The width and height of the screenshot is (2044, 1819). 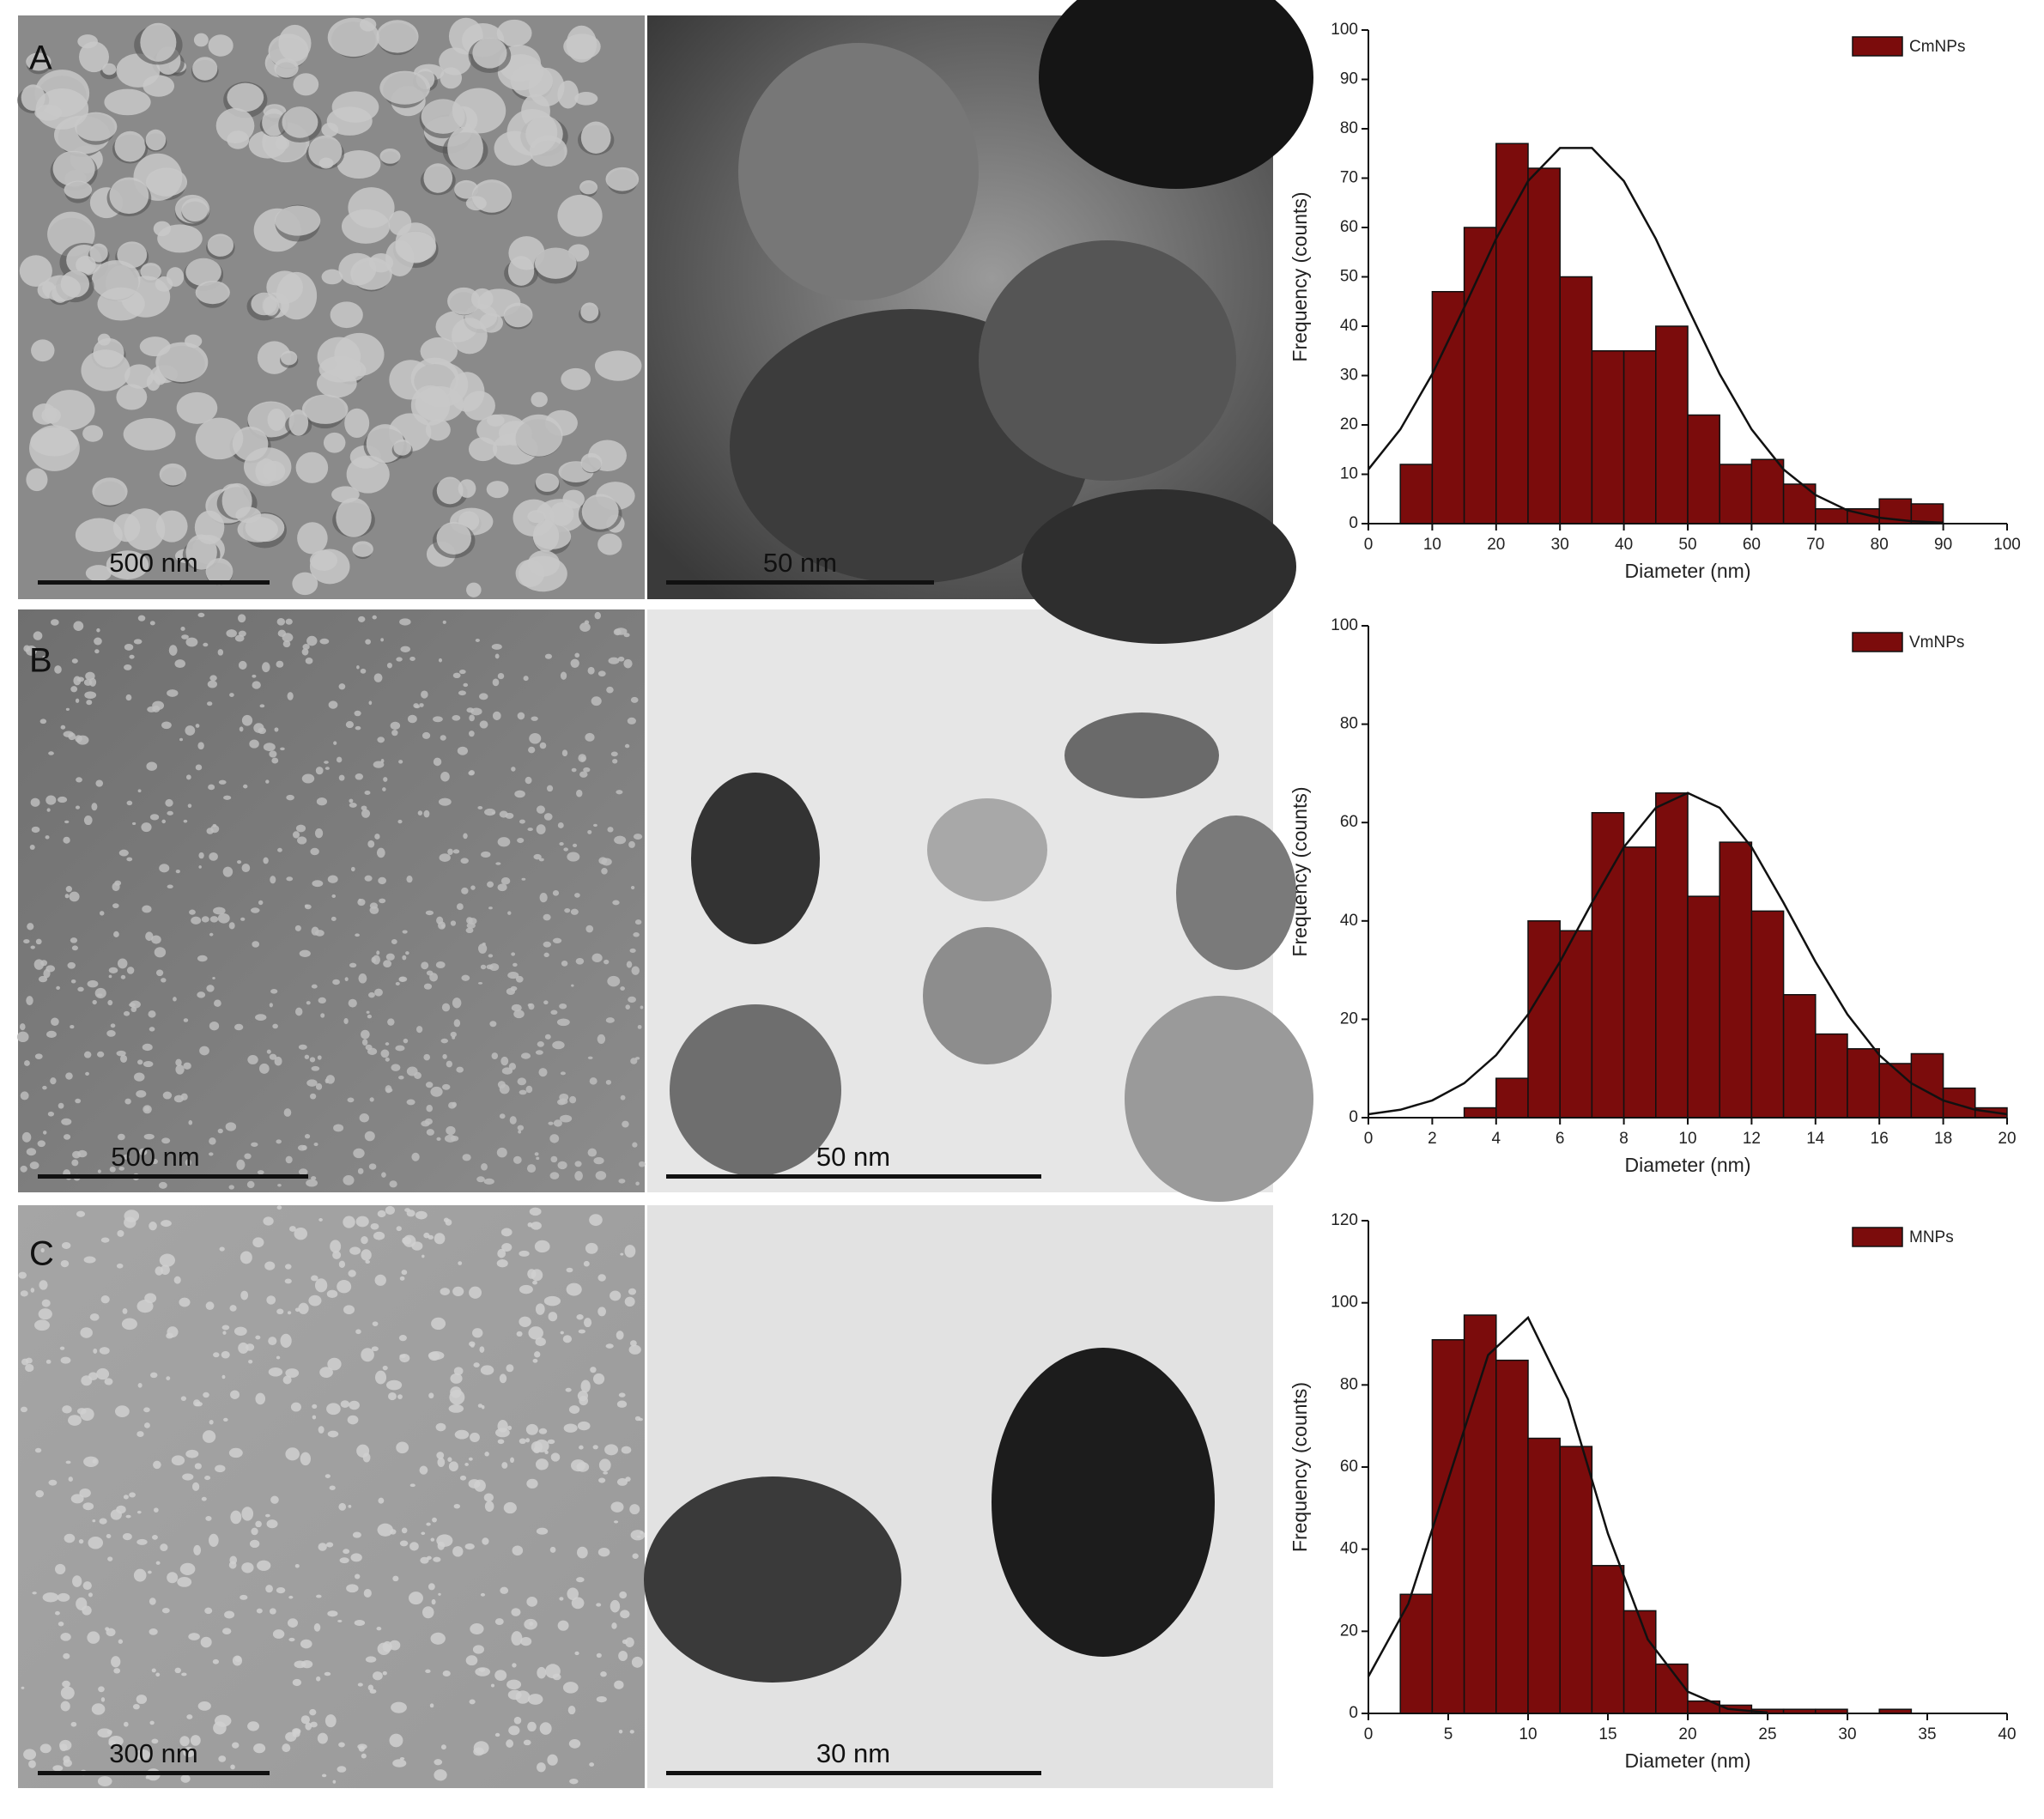 What do you see at coordinates (1688, 1165) in the screenshot?
I see `x-axis-title: Diameter (nm)` at bounding box center [1688, 1165].